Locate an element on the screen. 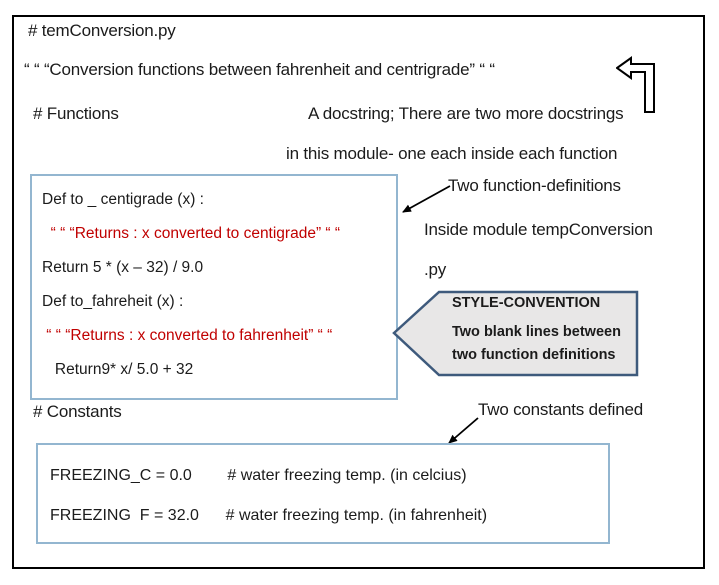  functions-comment: # Functions is located at coordinates (76, 113).